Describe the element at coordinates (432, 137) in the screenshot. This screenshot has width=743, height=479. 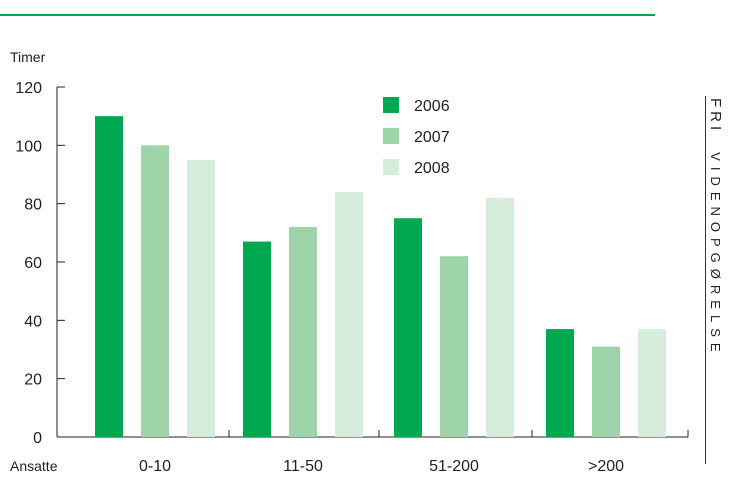
I see `legend-label: 2007` at that location.